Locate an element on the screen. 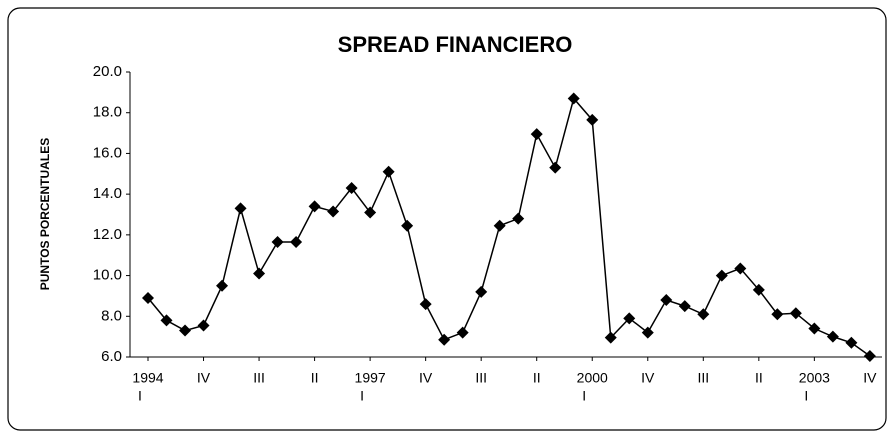 The height and width of the screenshot is (442, 894). x-tick-year: 1994 is located at coordinates (147, 378).